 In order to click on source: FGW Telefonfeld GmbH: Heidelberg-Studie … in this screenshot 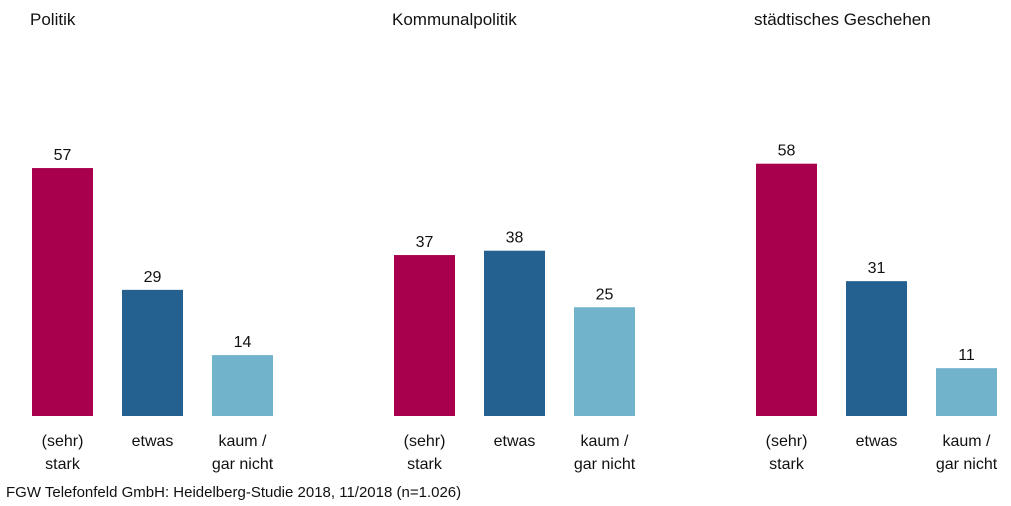, I will do `click(234, 492)`.